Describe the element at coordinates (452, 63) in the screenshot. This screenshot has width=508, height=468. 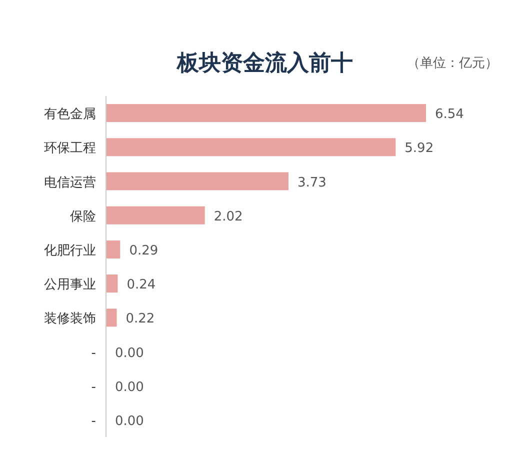
I see `annotation: （单位：亿元）` at that location.